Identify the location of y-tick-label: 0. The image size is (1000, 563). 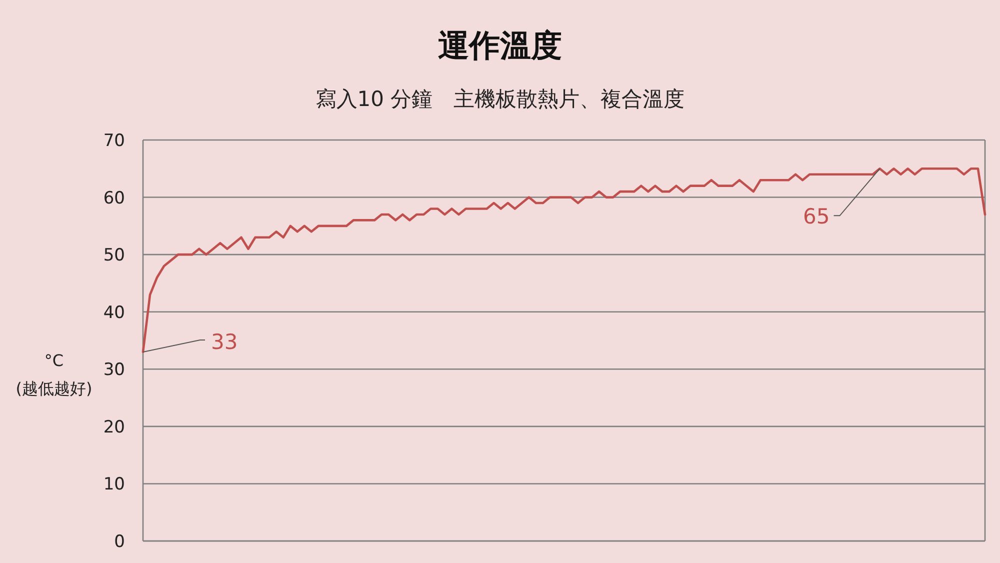
(119, 542).